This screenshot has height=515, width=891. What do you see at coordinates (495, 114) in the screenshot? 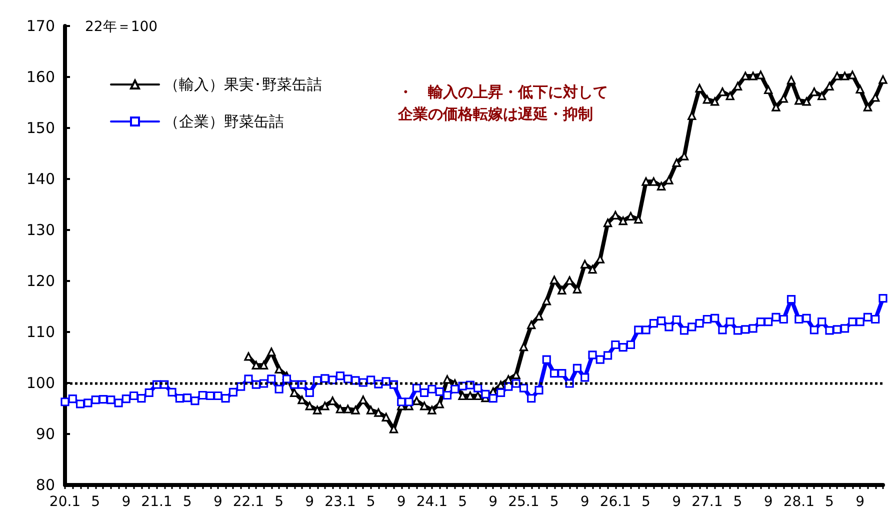
I see `annotation: 企業の価格転嫁は遅延・抑制` at bounding box center [495, 114].